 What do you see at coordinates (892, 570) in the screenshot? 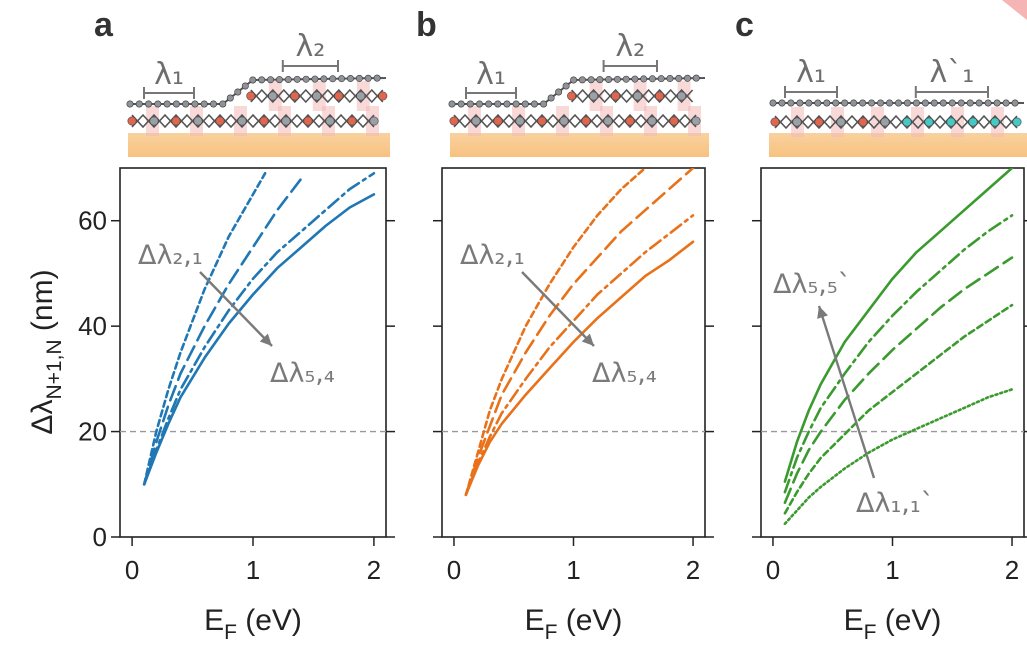
I see `x-tick-label: 1` at bounding box center [892, 570].